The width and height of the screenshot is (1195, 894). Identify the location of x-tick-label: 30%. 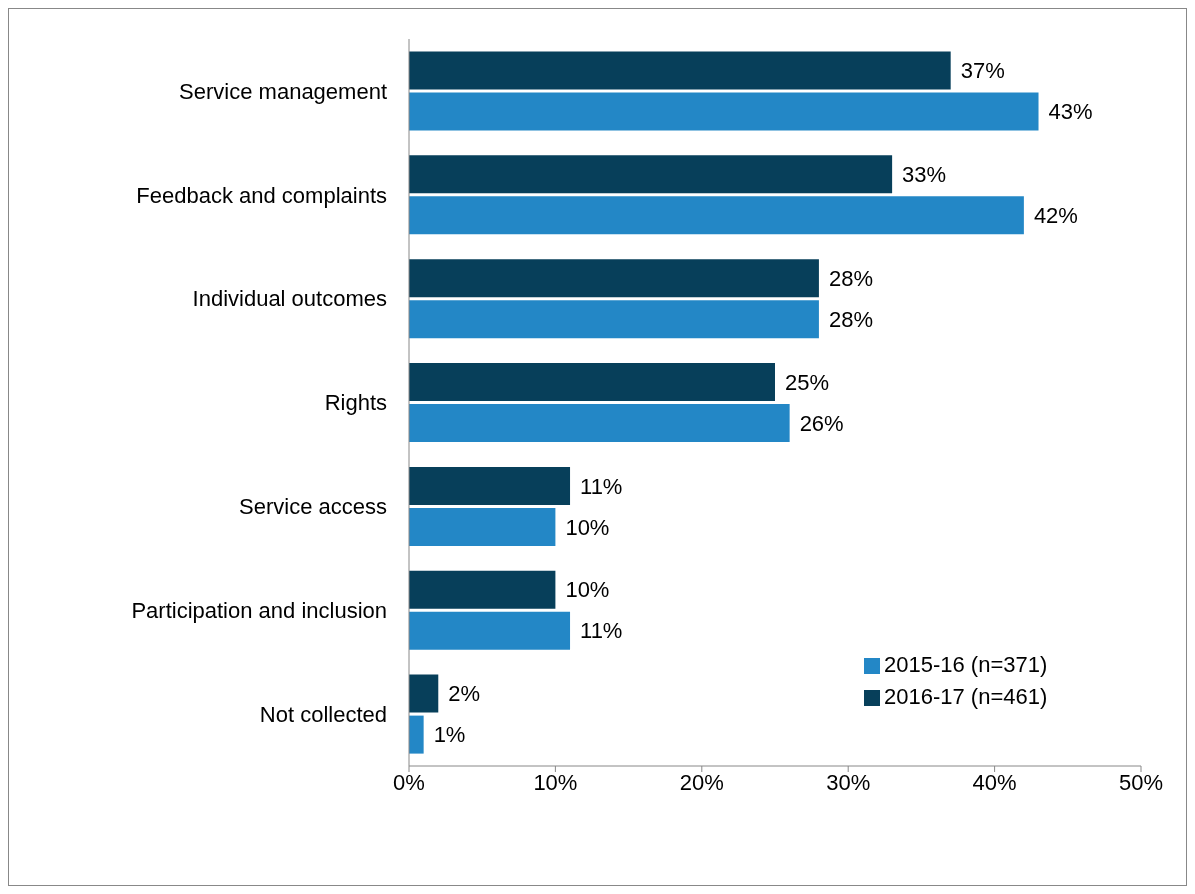
(848, 782).